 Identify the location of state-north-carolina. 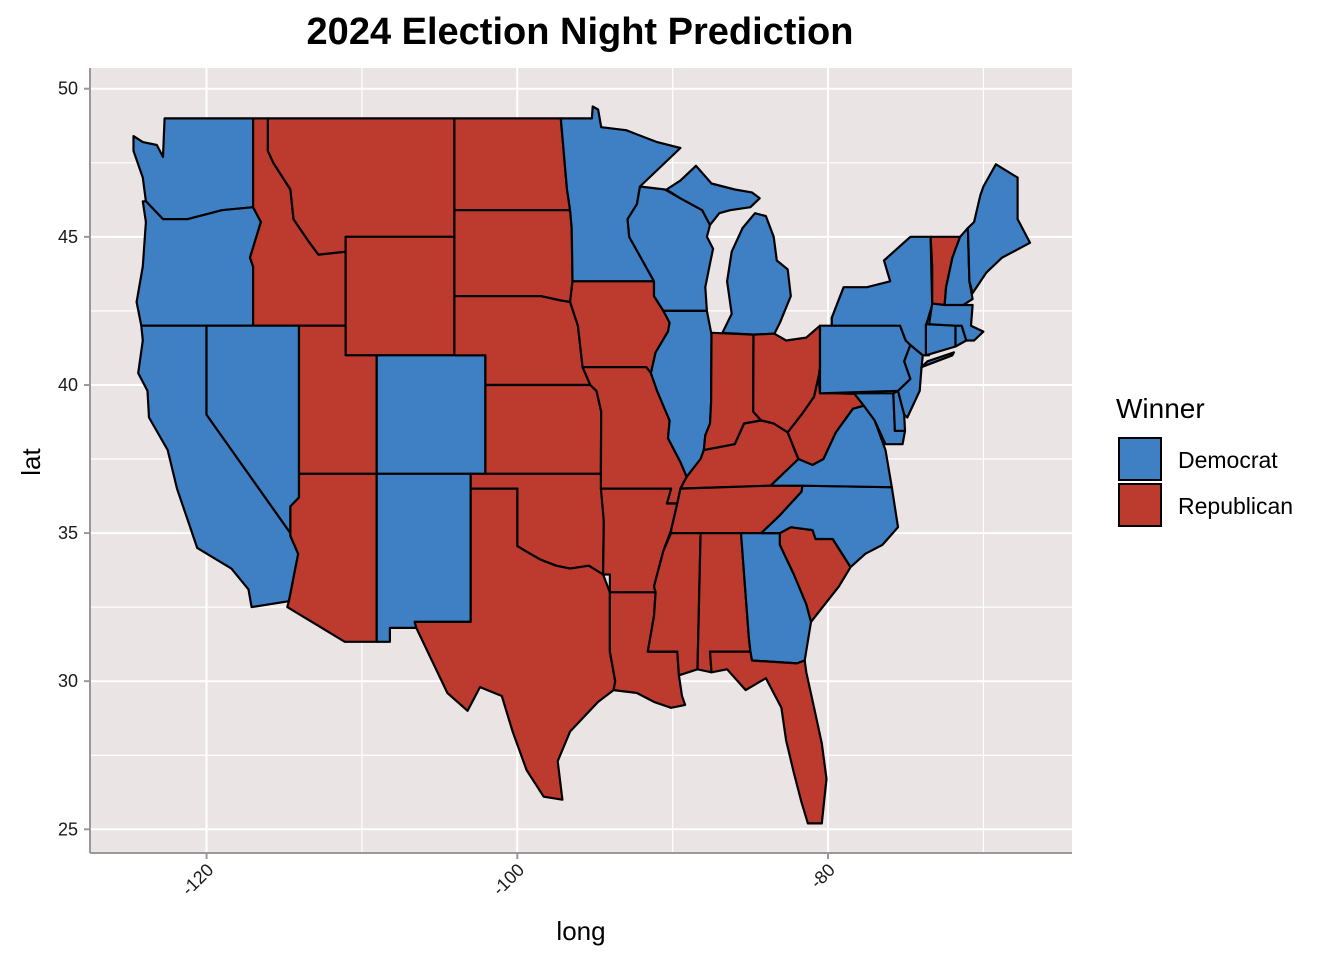
(830, 526).